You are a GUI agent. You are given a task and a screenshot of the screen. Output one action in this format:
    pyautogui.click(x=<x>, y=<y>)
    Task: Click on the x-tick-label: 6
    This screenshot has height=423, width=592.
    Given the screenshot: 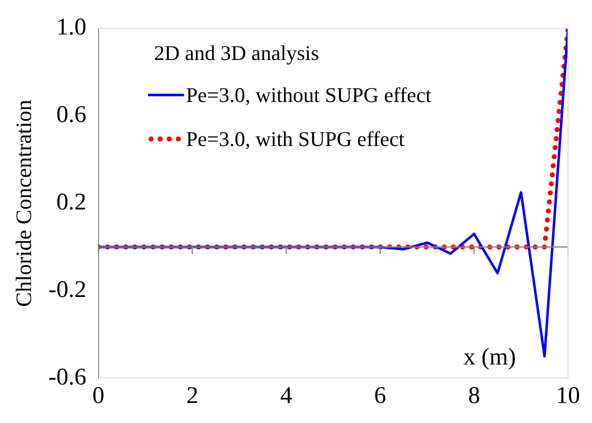 What is the action you would take?
    pyautogui.click(x=380, y=395)
    